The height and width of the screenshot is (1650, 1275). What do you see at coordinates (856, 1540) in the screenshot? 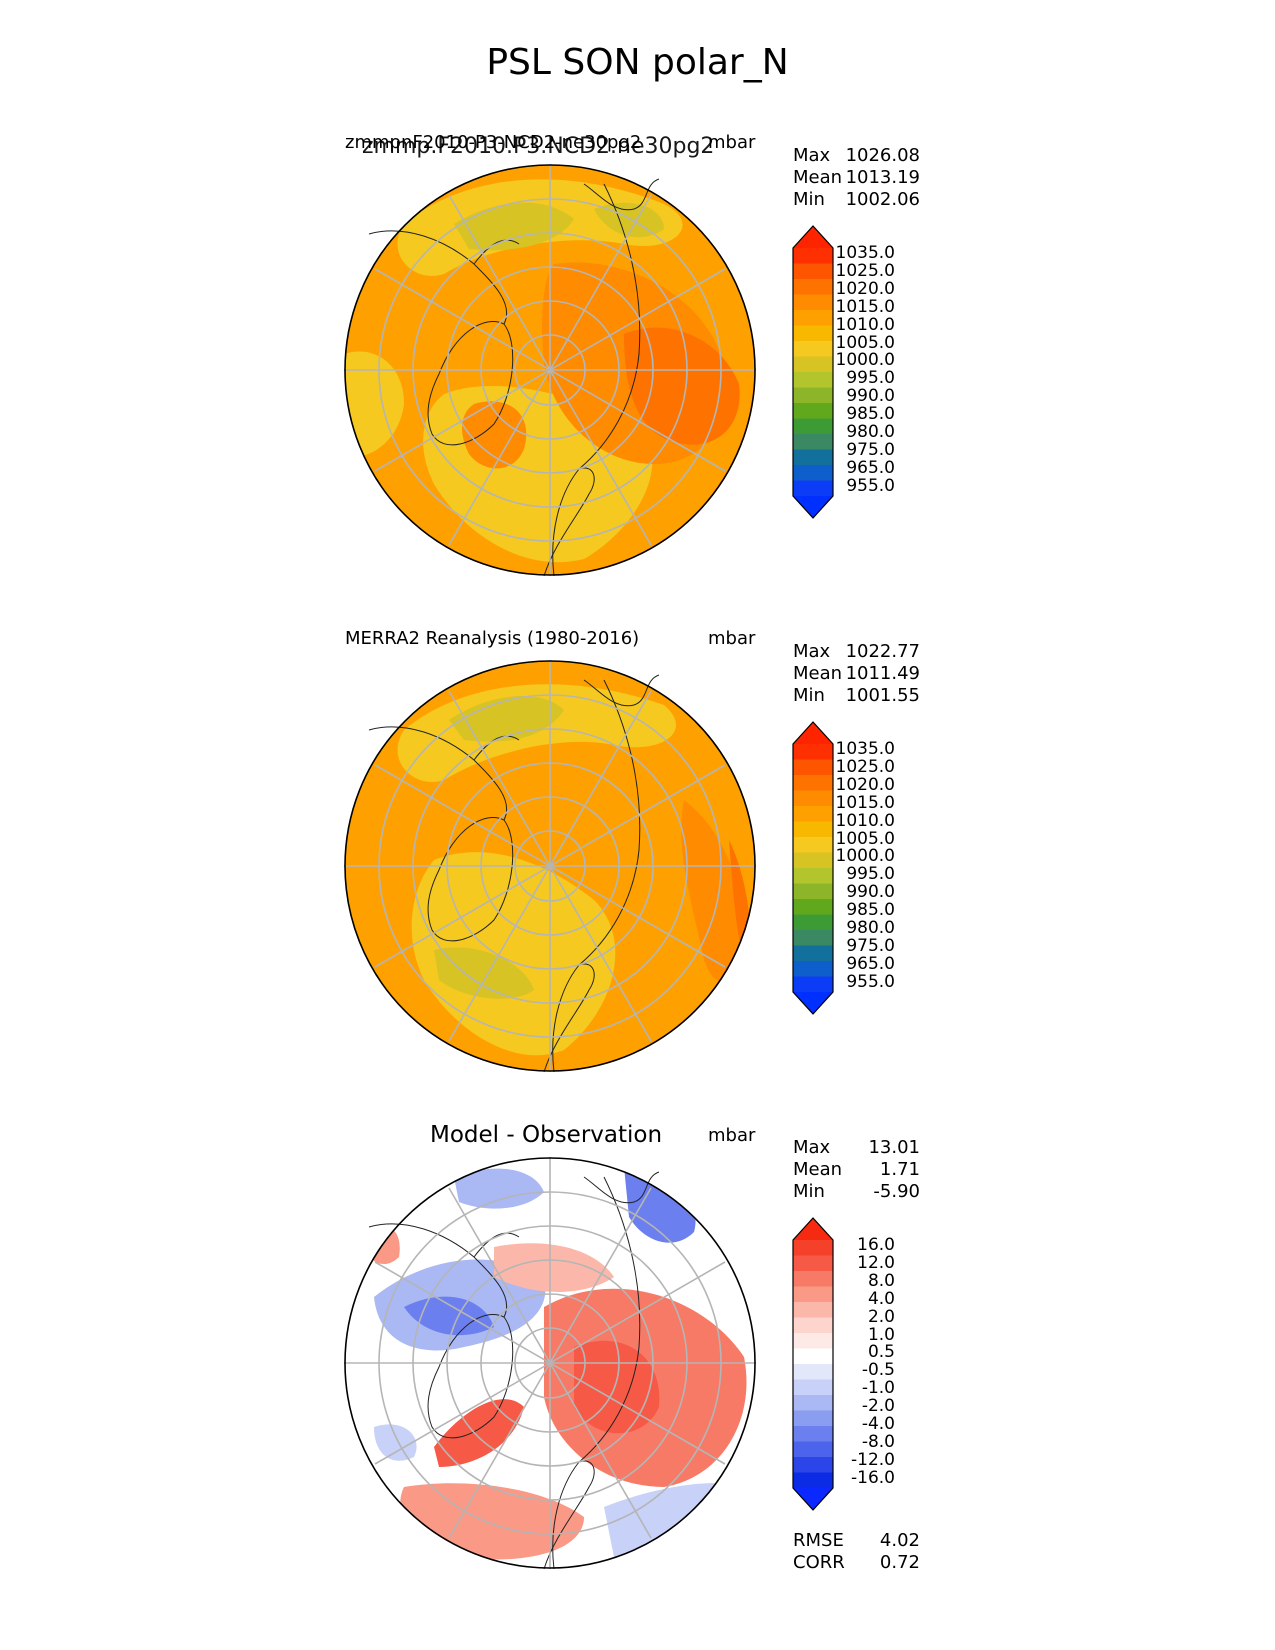
I see `stat-rmse: RMSE 4.02` at bounding box center [856, 1540].